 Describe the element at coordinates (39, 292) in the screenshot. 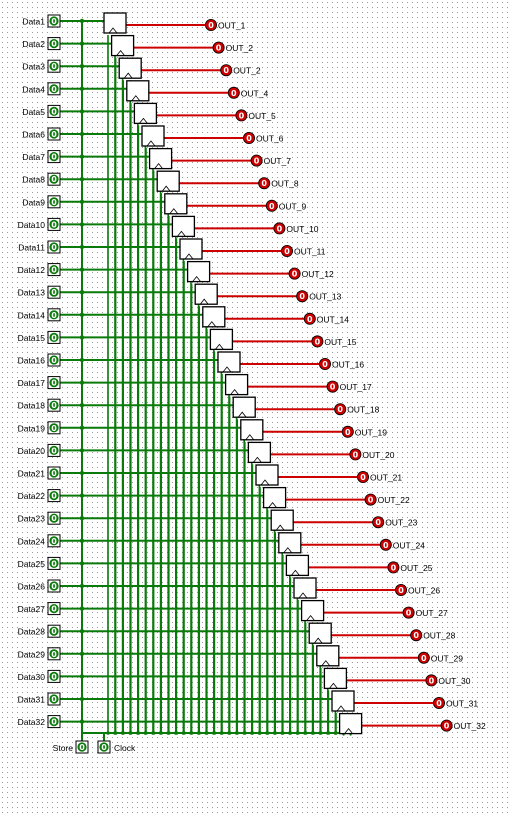

I see `input-pin-13: 0 Data13` at that location.